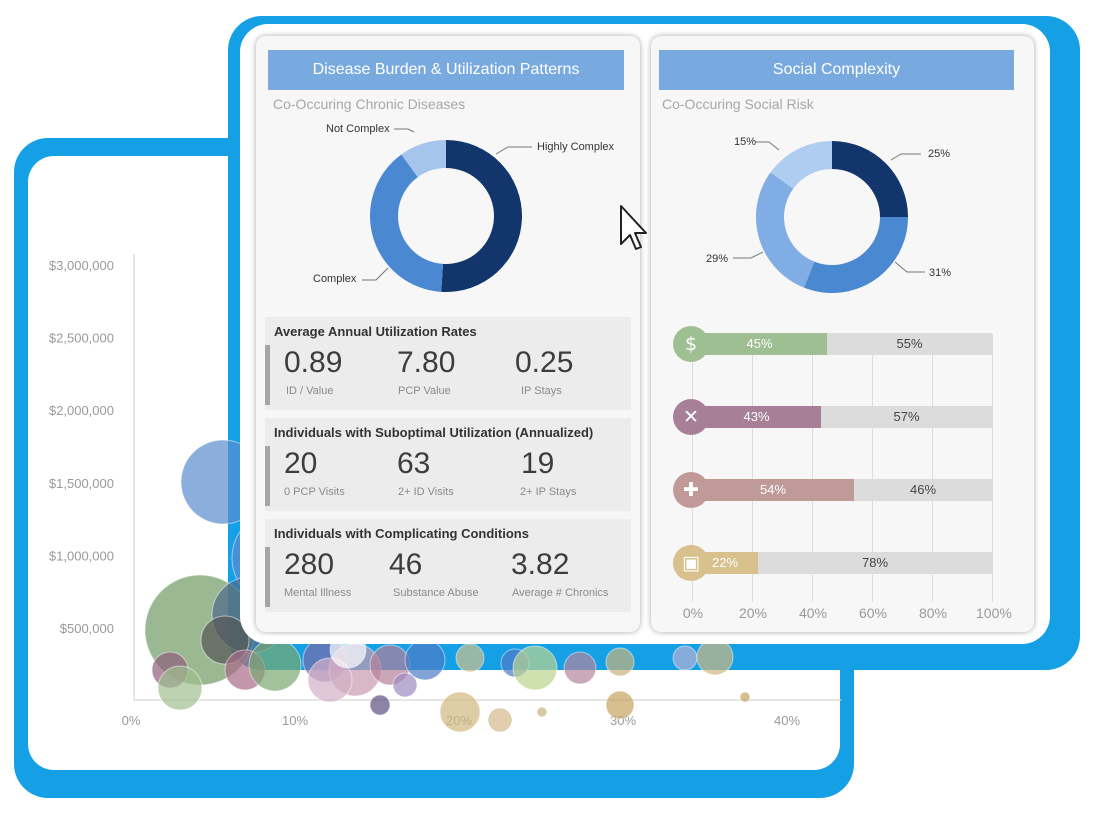  Describe the element at coordinates (81, 265) in the screenshot. I see `bubble-y-tick: $3,000,000` at that location.